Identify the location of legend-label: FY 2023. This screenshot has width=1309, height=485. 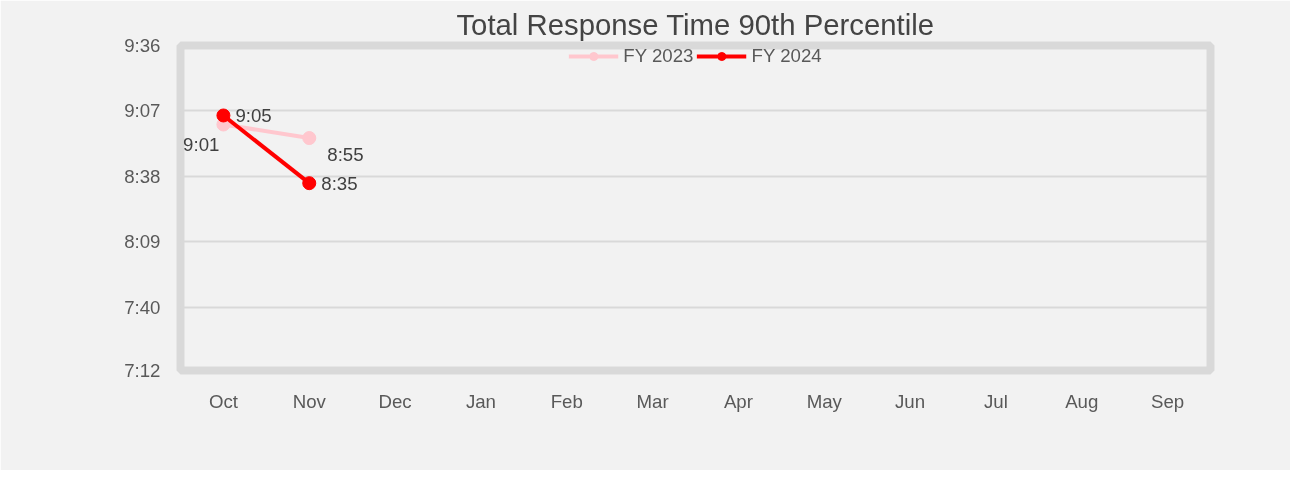
(658, 56).